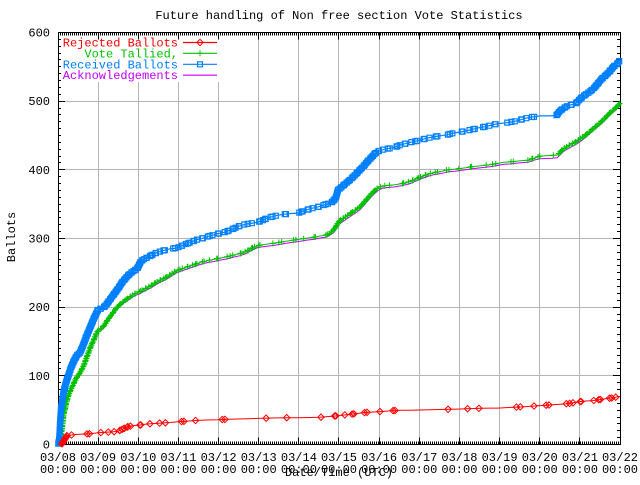  I want to click on svg-text: 500, so click(39, 102).